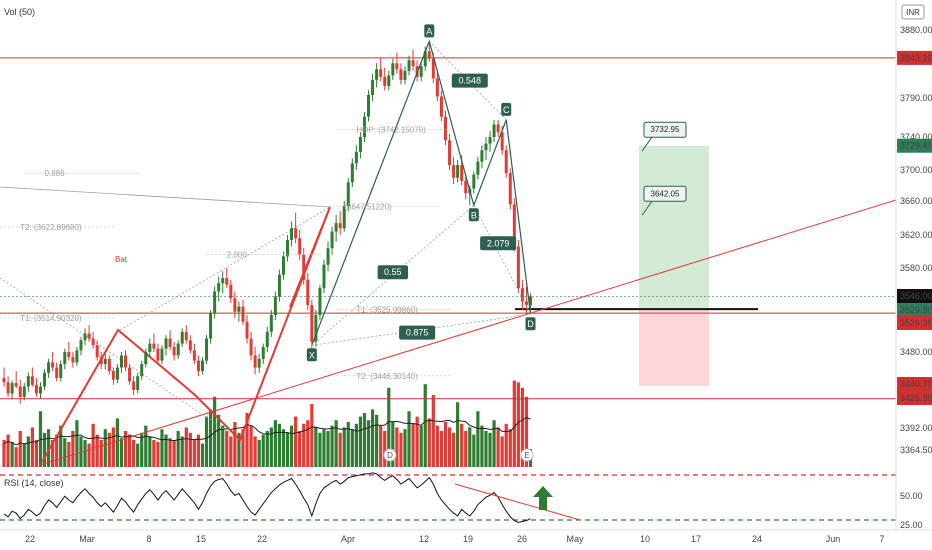 This screenshot has width=932, height=550. What do you see at coordinates (502, 260) in the screenshot?
I see `bd-dotted` at bounding box center [502, 260].